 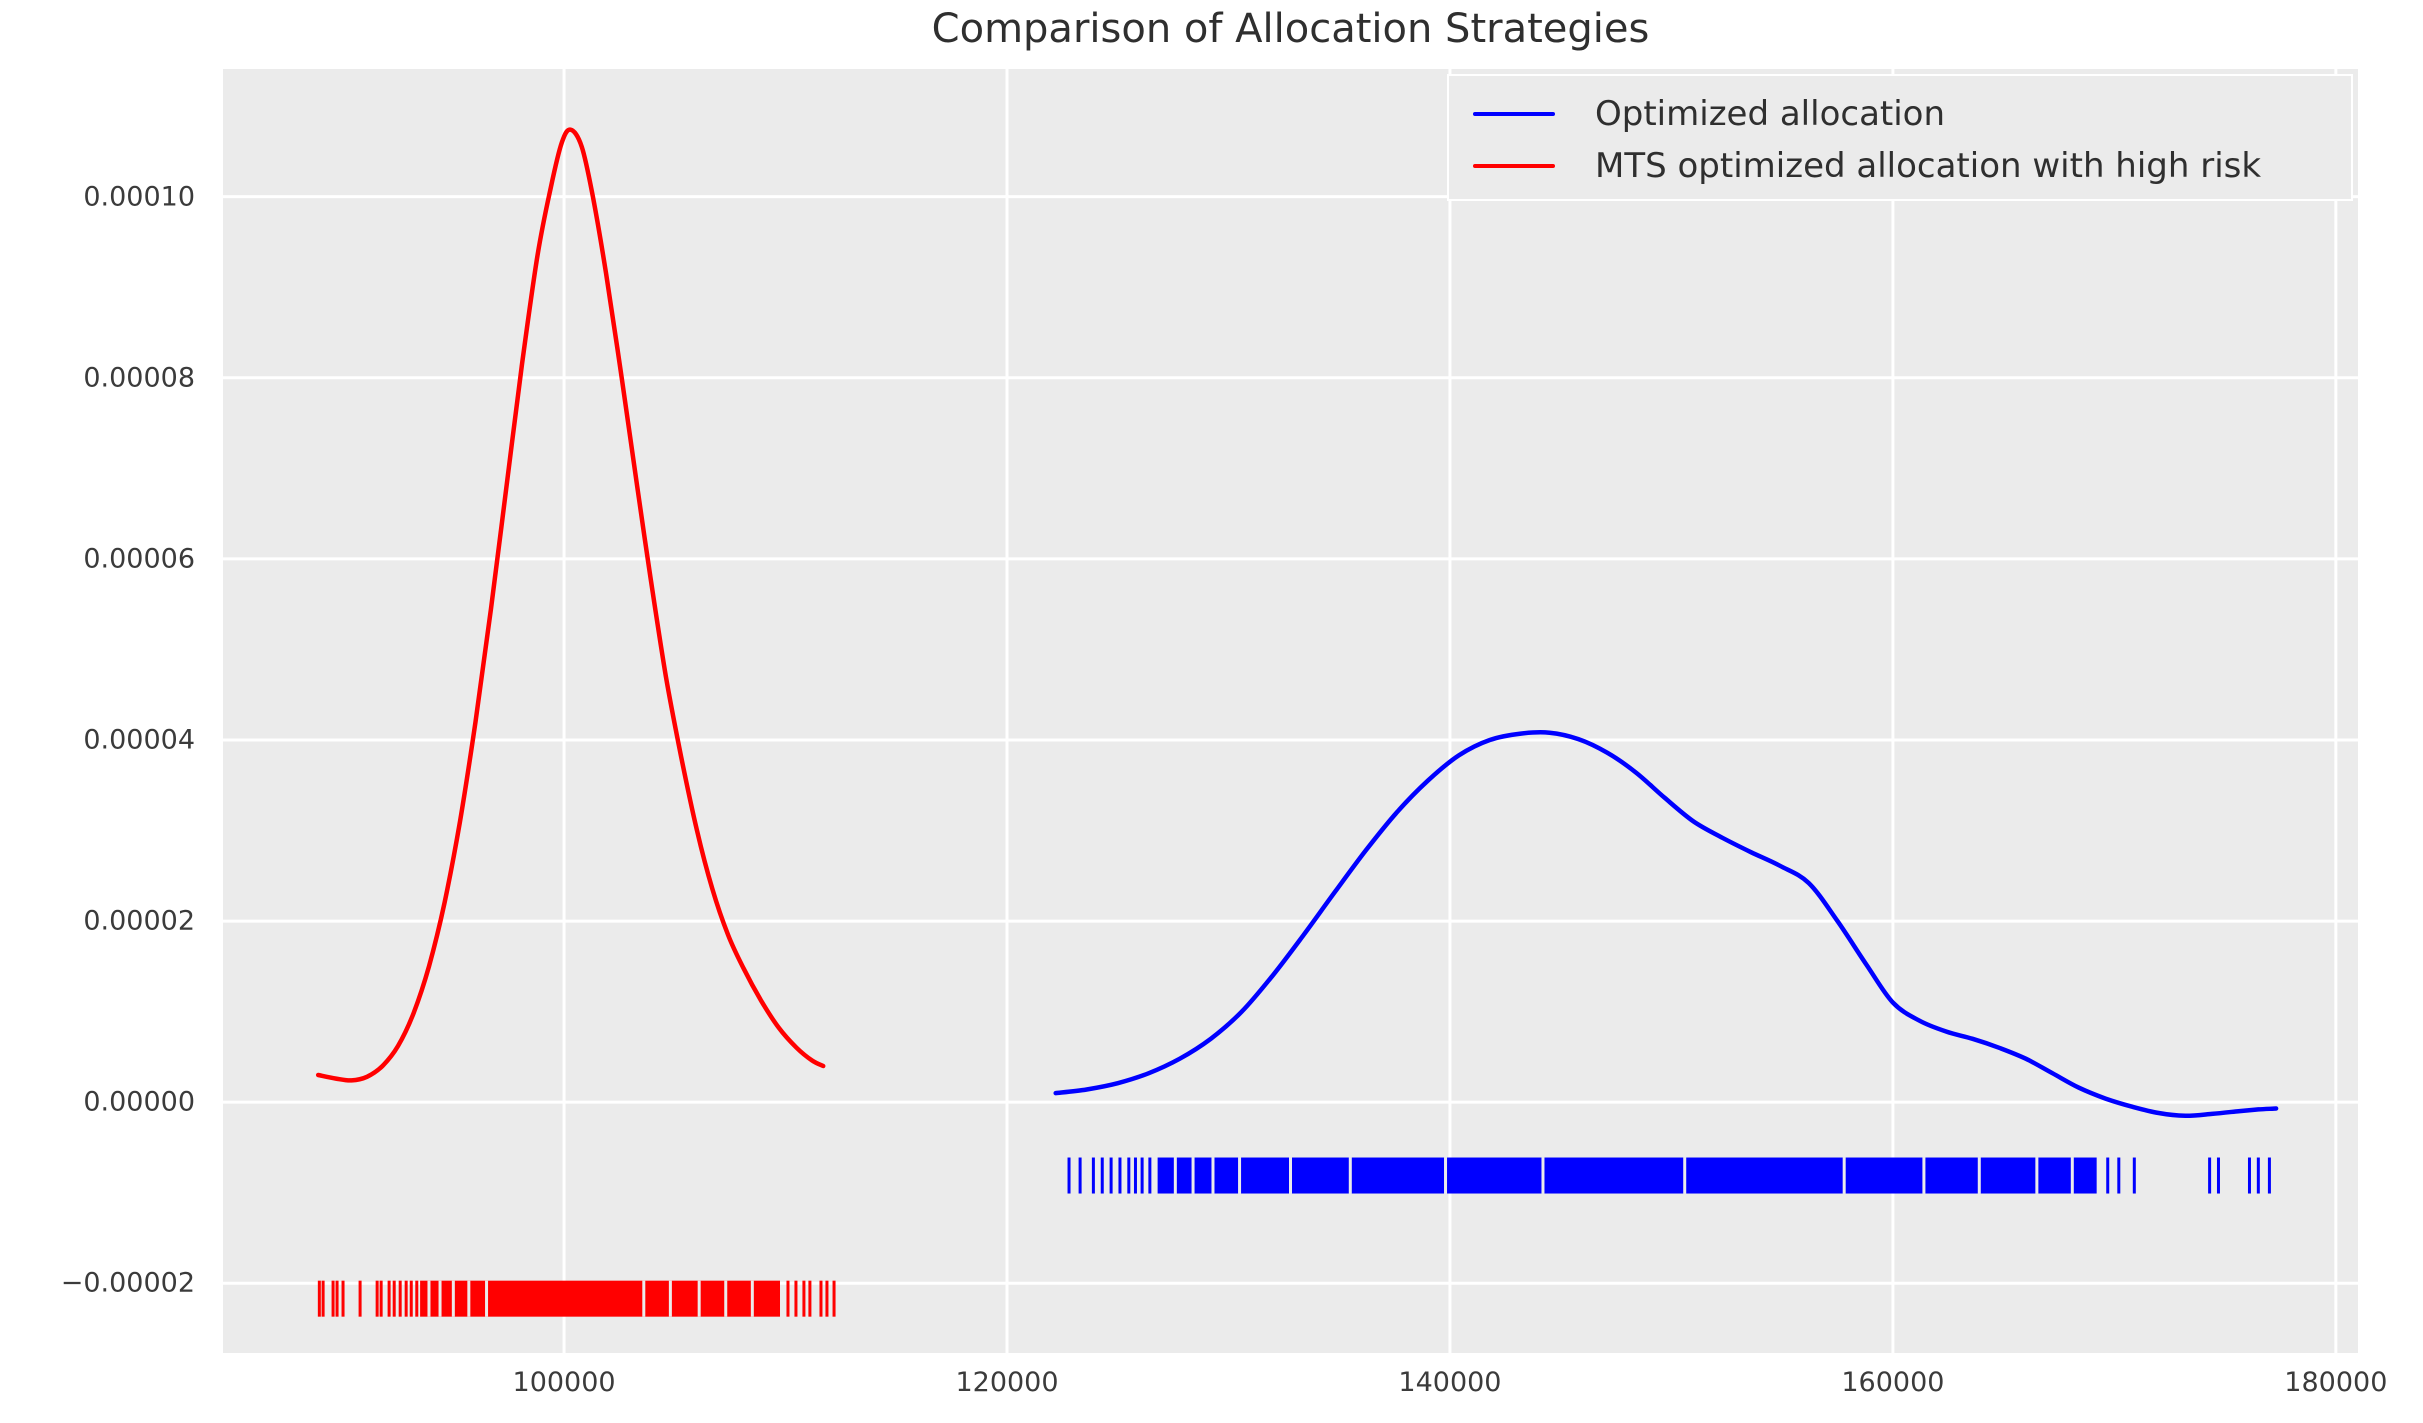 What do you see at coordinates (1627, 1175) in the screenshot?
I see `rug-band-blue` at bounding box center [1627, 1175].